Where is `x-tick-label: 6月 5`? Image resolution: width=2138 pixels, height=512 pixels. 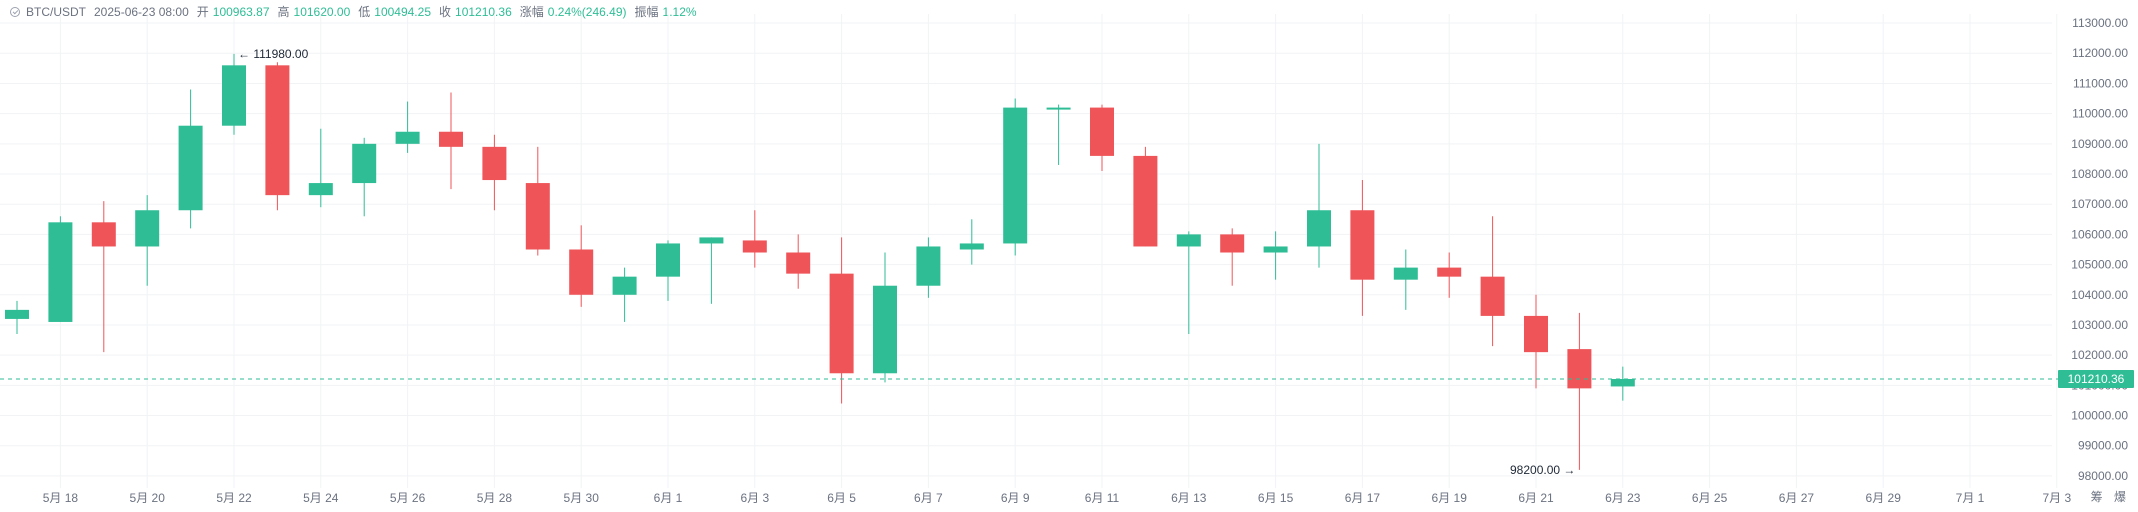
x-tick-label: 6月 5 is located at coordinates (841, 498).